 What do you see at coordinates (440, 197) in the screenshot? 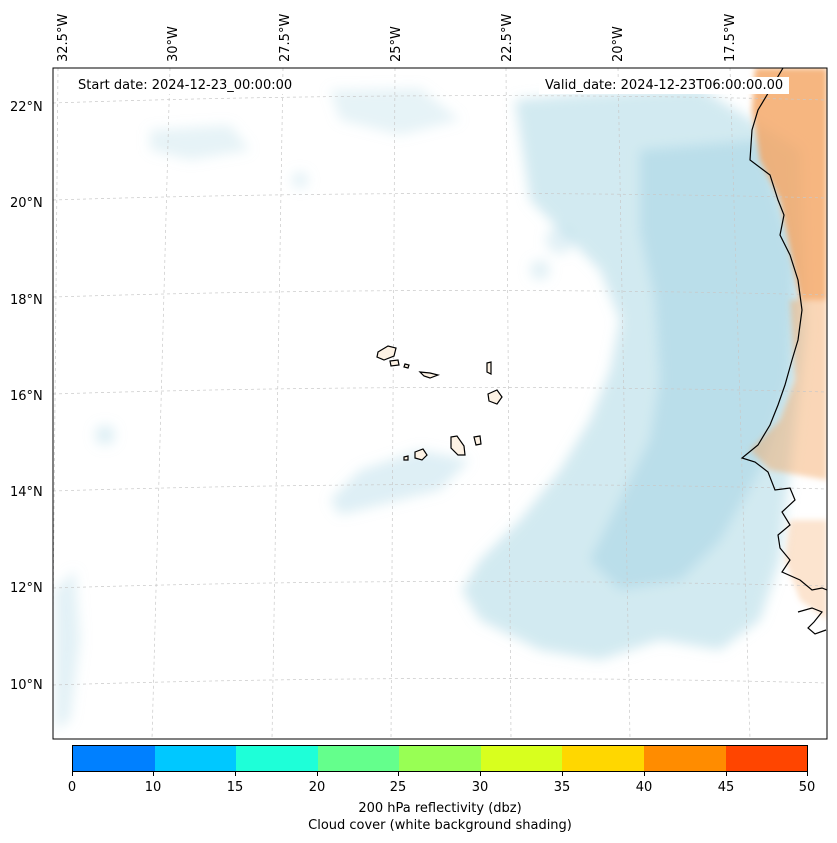
I see `parallel-20n` at bounding box center [440, 197].